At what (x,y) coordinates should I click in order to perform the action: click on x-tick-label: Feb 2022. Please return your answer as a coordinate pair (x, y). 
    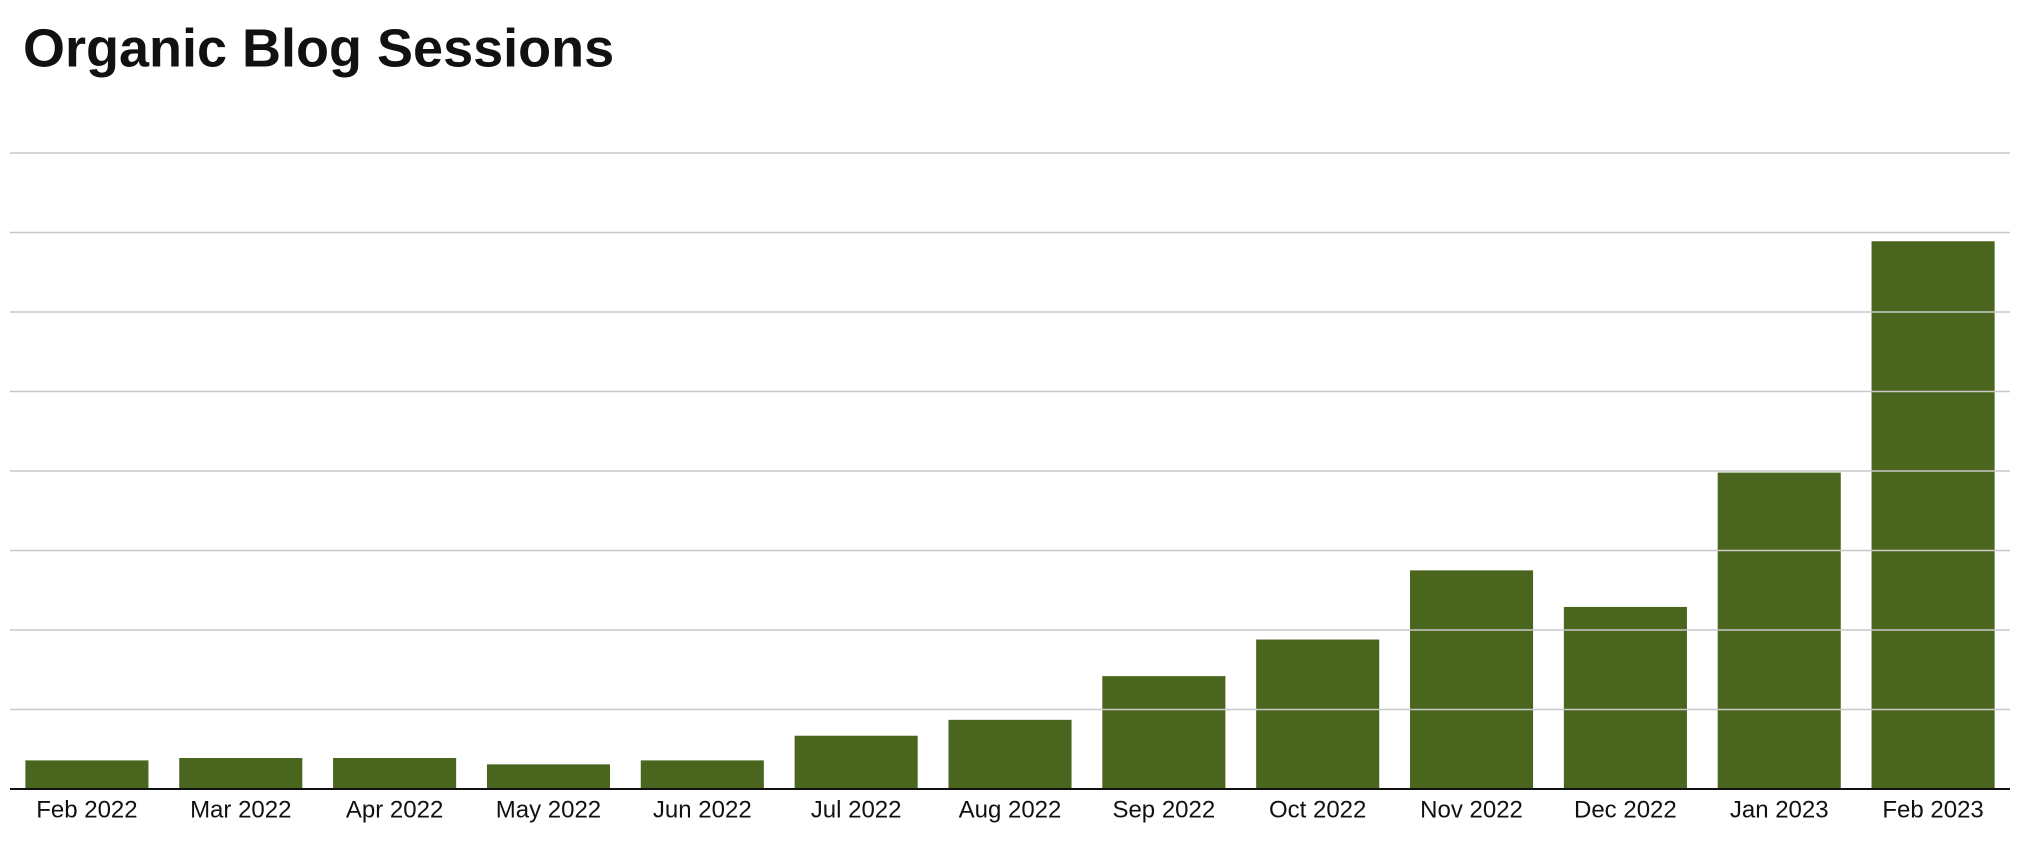
    Looking at the image, I should click on (86, 809).